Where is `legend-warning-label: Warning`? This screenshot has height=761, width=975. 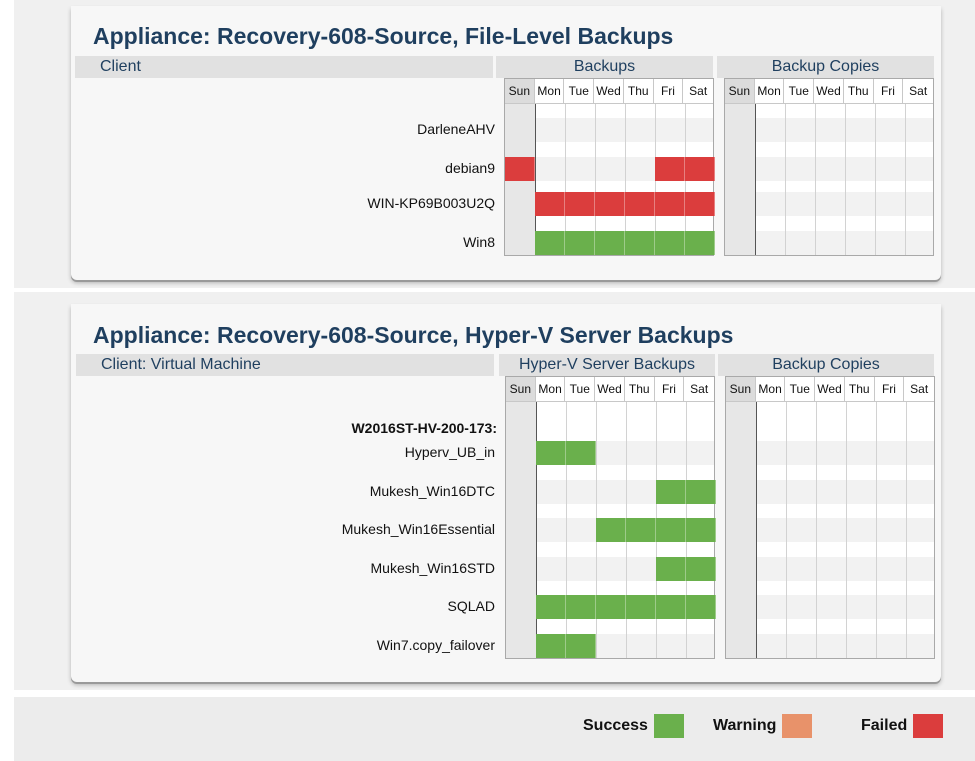 legend-warning-label: Warning is located at coordinates (745, 725).